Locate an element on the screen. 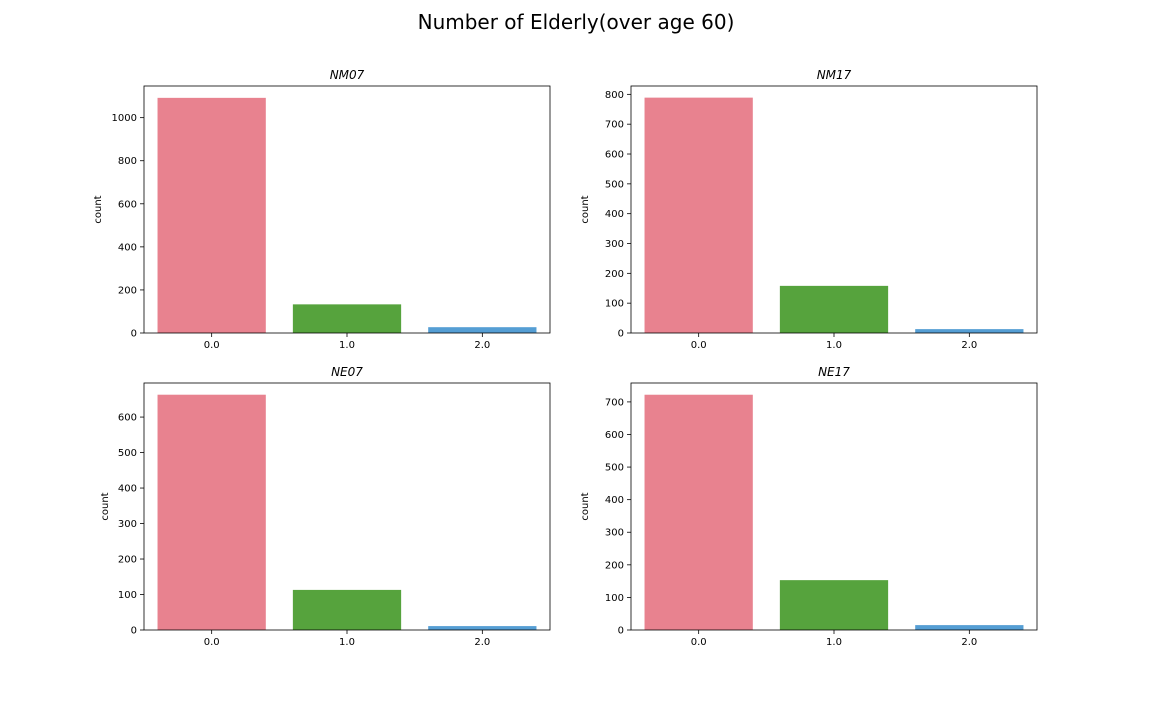 Image resolution: width=1152 pixels, height=720 pixels. subplot-title: NE17 is located at coordinates (834, 372).